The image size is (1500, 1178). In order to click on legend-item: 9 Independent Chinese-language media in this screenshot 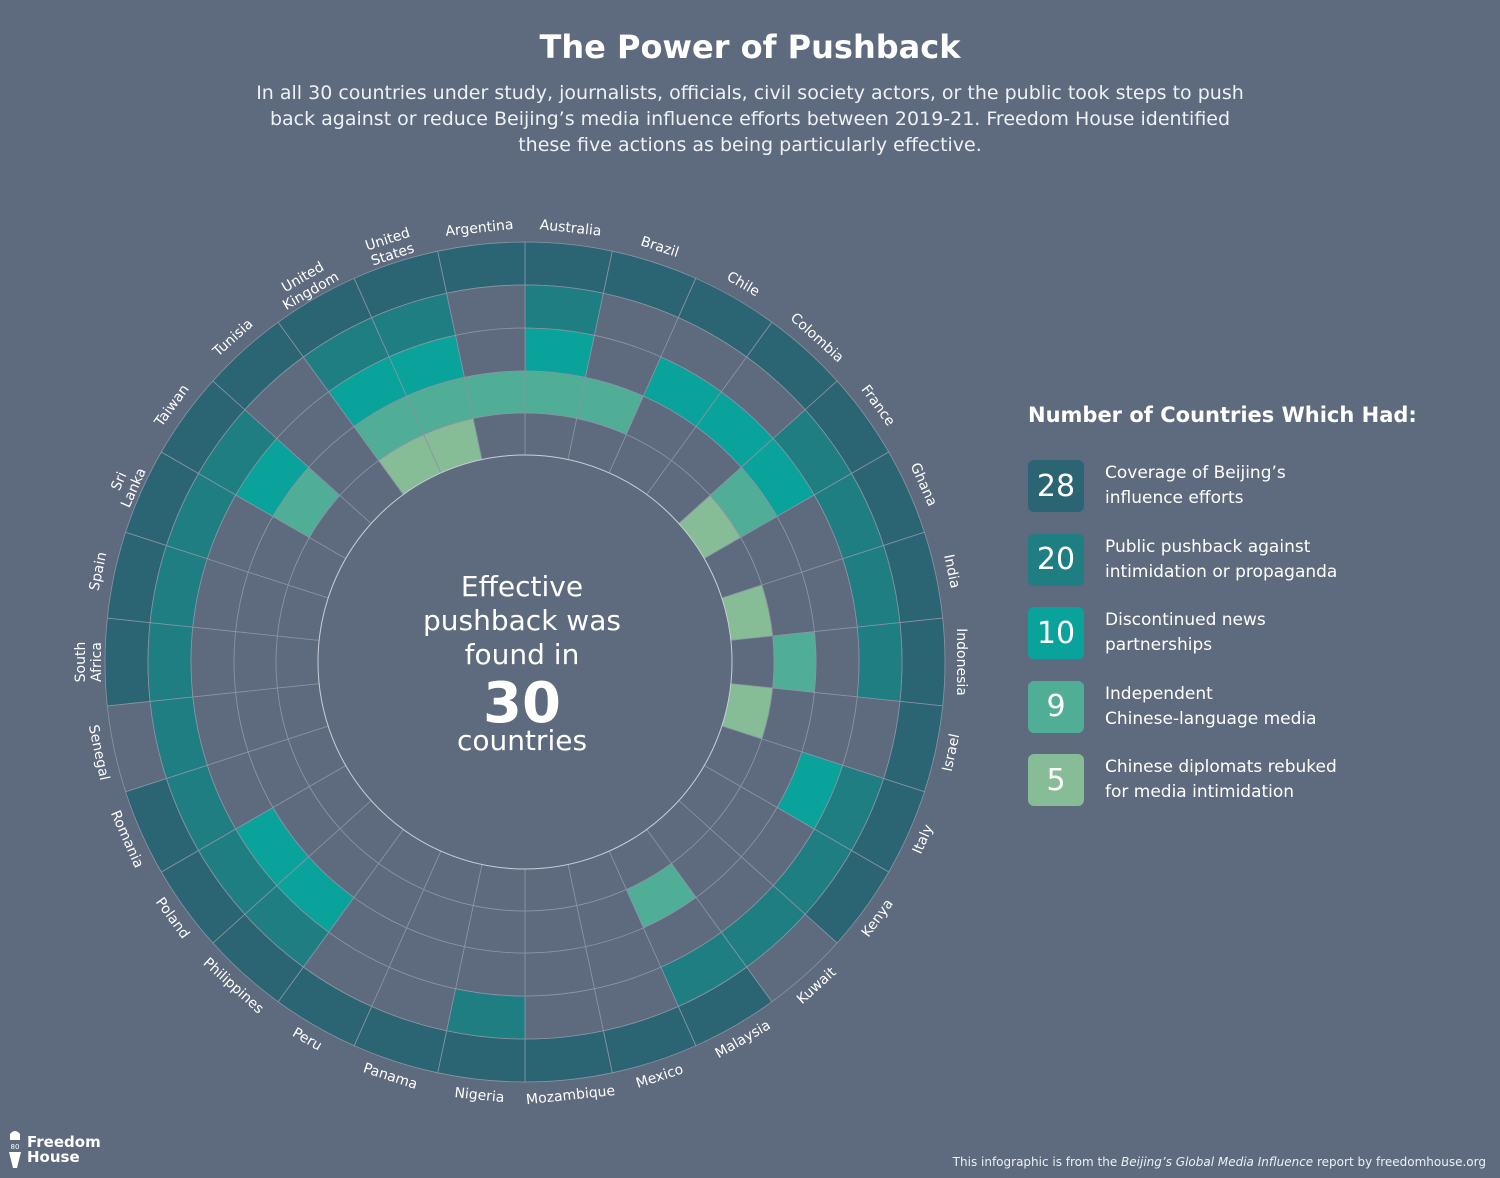, I will do `click(1258, 707)`.